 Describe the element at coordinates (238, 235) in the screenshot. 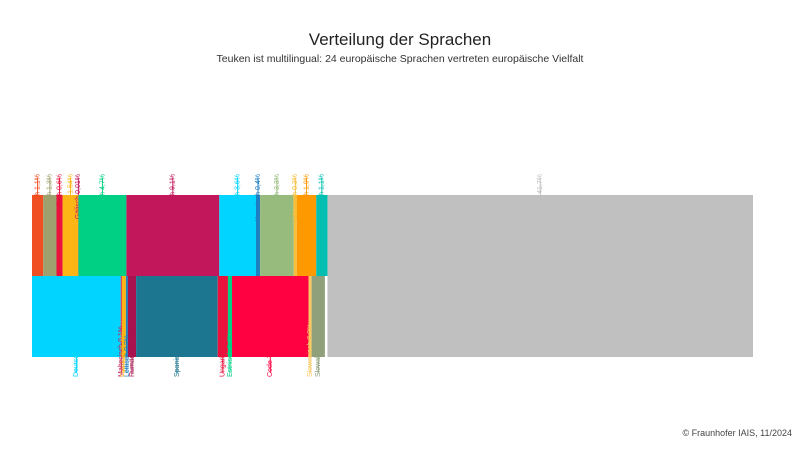

I see `bar-segment-portugiesisch` at that location.